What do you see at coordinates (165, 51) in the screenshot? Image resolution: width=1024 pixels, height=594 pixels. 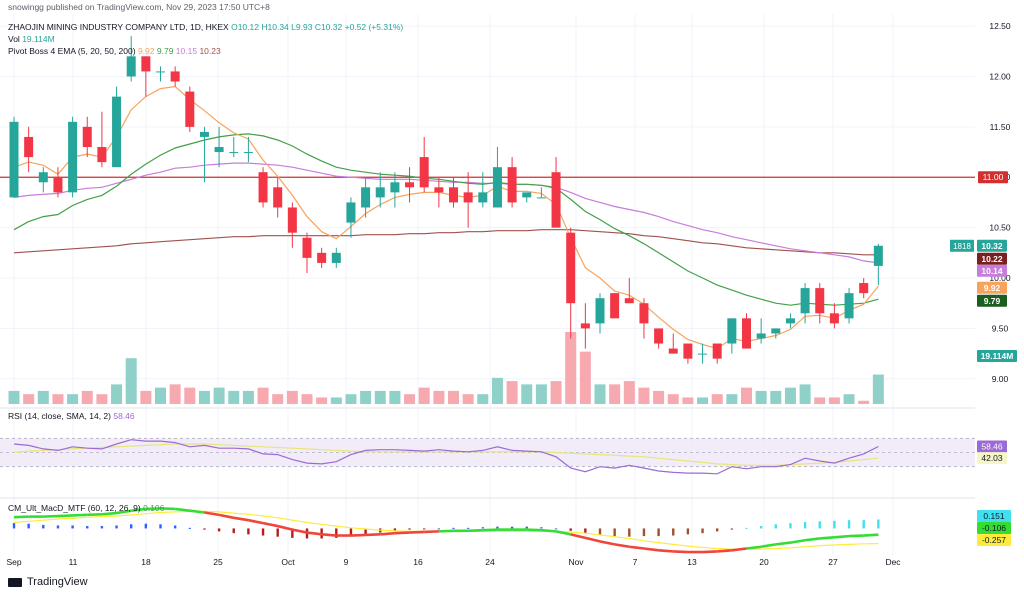 I see `ema20-value: 9.79` at bounding box center [165, 51].